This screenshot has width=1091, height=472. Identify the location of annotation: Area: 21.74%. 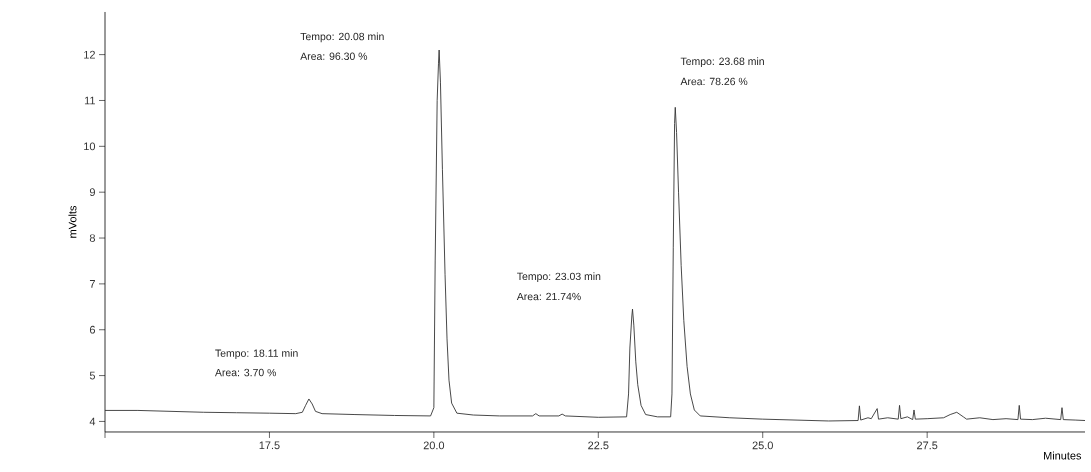
(548, 296).